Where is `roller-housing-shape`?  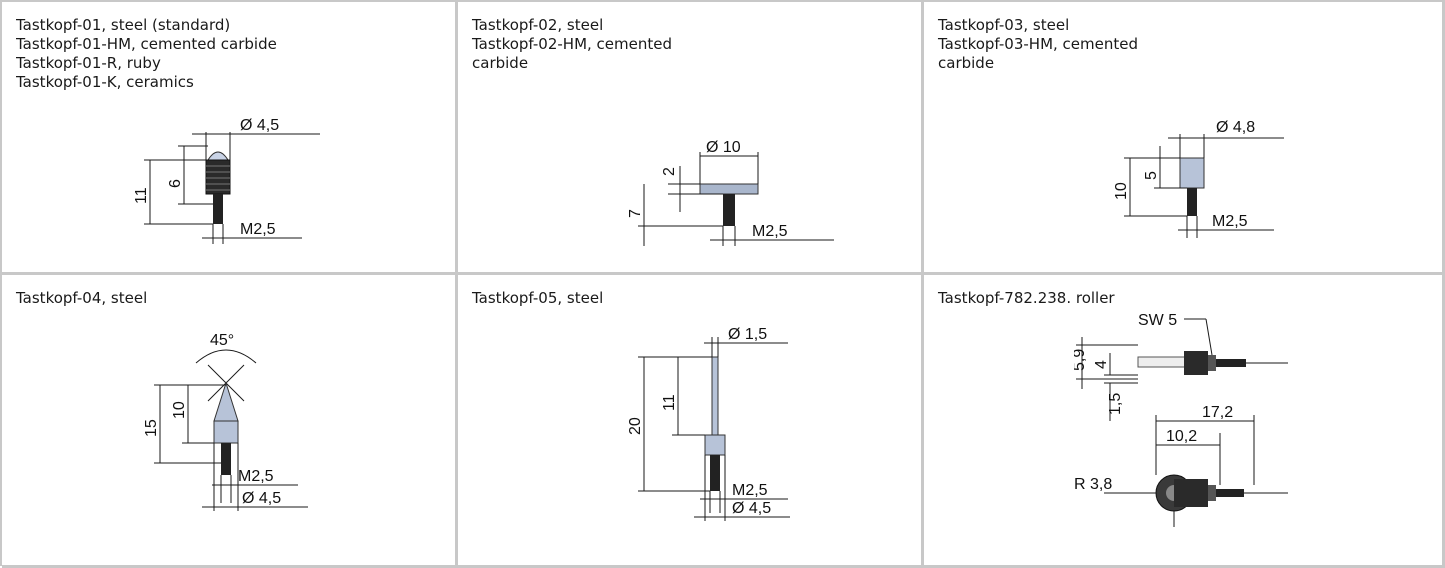
roller-housing-shape is located at coordinates (1196, 363).